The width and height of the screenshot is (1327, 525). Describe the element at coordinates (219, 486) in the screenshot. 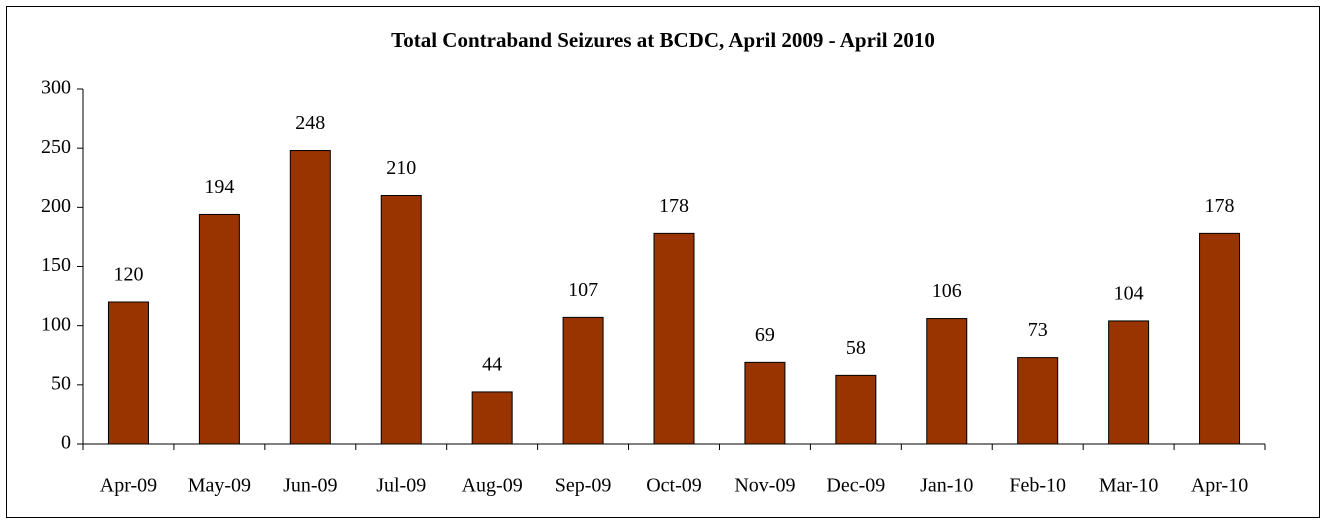

I see `x-tick-label: May-09` at that location.